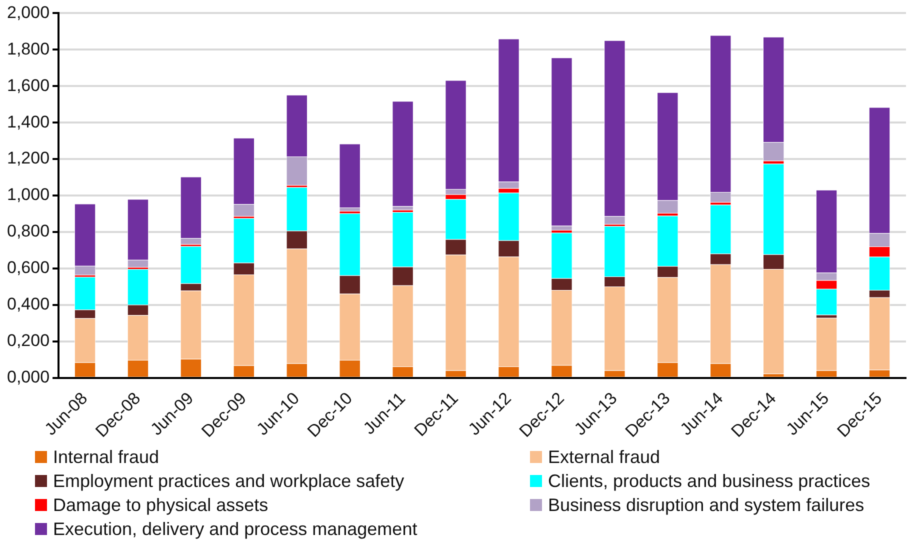 The height and width of the screenshot is (547, 912). Describe the element at coordinates (228, 481) in the screenshot. I see `legend-label: Employment practices and workplace safety` at that location.